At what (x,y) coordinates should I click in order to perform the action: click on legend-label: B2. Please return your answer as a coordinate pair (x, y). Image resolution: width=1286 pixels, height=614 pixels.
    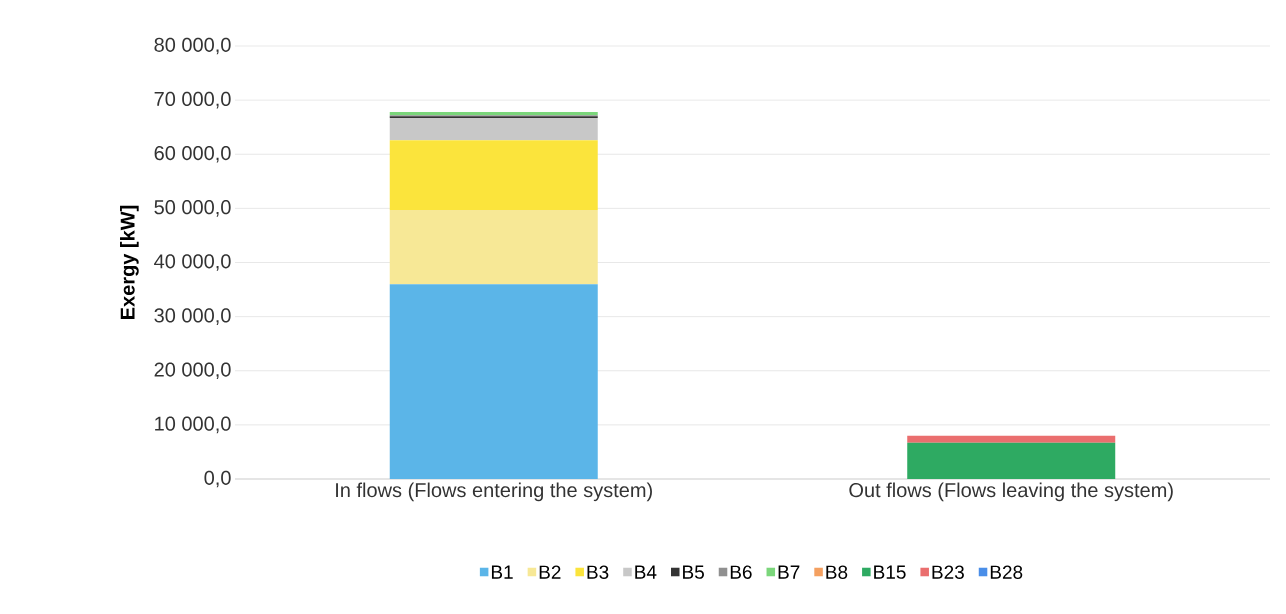
    Looking at the image, I should click on (550, 572).